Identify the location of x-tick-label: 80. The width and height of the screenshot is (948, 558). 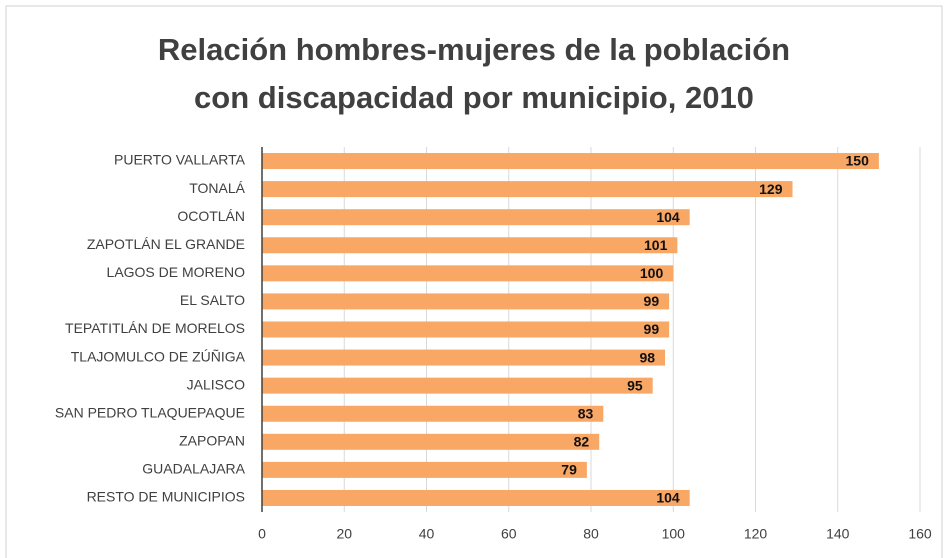
(591, 534).